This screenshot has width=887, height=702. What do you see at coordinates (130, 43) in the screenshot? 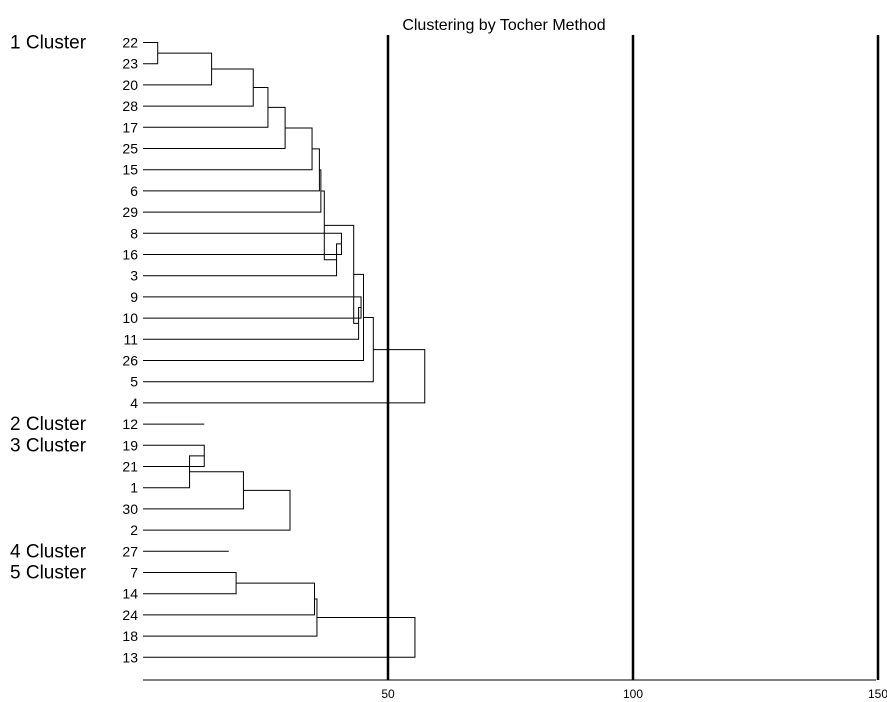
I see `leaf-label: 22` at bounding box center [130, 43].